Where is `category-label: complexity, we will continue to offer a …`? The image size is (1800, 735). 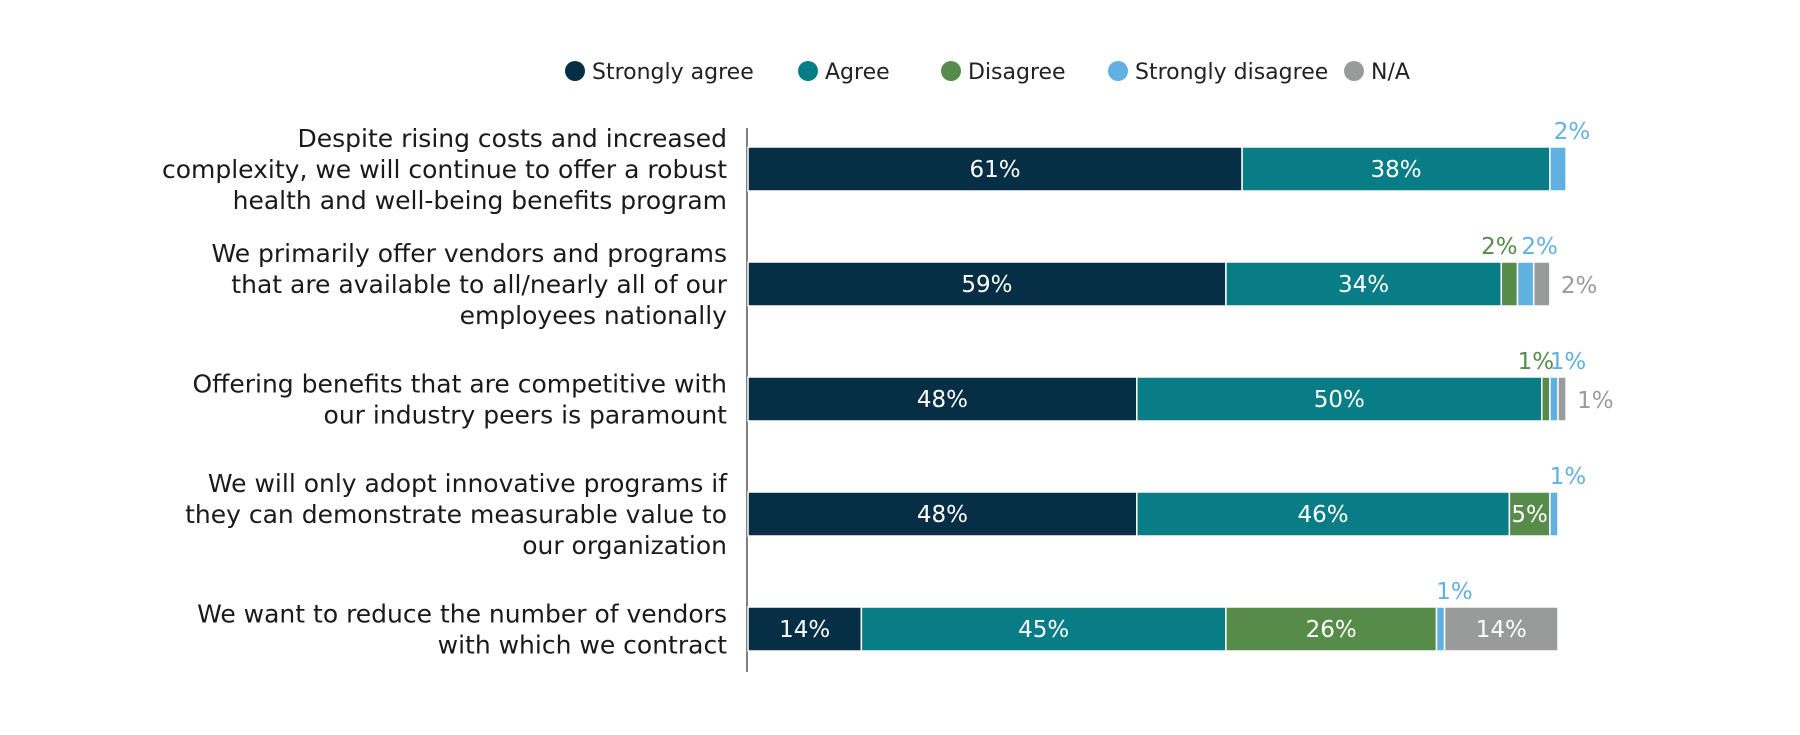 category-label: complexity, we will continue to offer a … is located at coordinates (444, 169).